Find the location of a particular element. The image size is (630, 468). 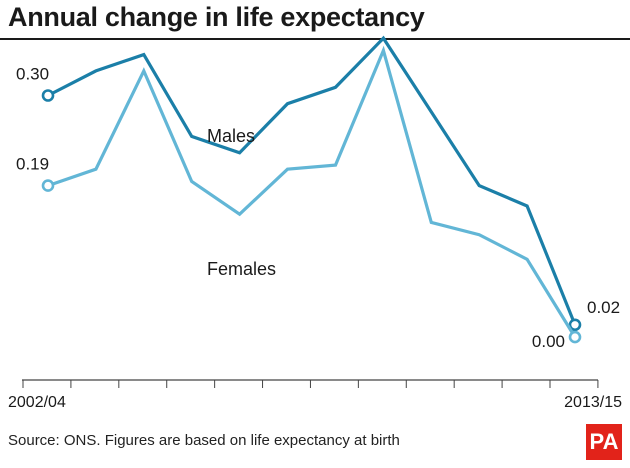

start-value-label-females: 0.19 is located at coordinates (32, 164).